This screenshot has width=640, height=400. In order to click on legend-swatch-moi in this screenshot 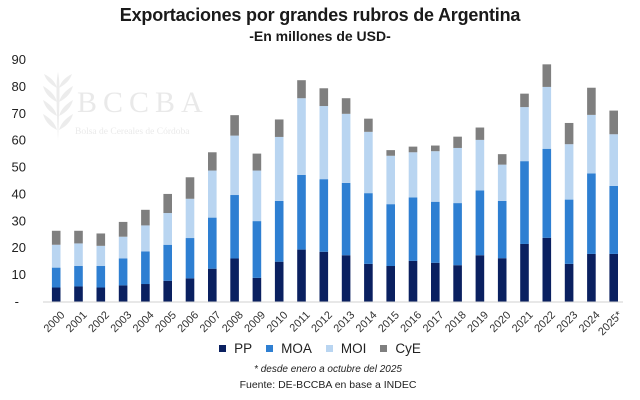, I will do `click(329, 348)`.